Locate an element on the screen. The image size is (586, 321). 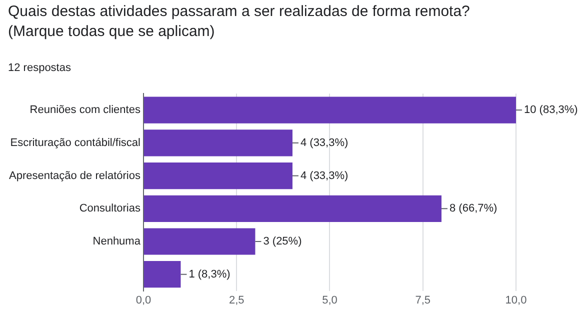
x-tick-label: 10,0 is located at coordinates (516, 300).